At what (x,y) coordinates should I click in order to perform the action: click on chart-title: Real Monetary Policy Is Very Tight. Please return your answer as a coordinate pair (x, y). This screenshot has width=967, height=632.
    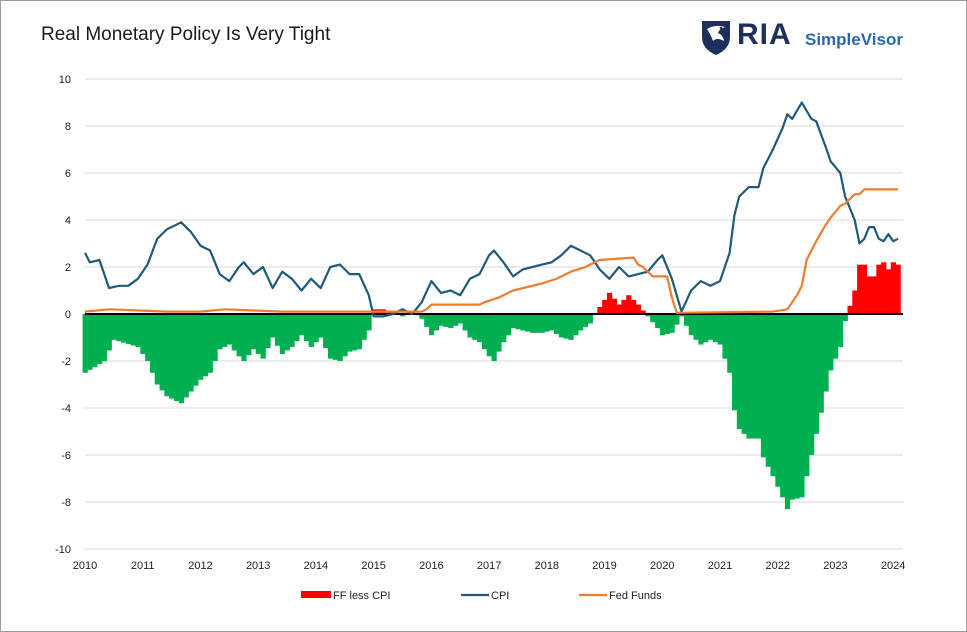
    Looking at the image, I should click on (186, 34).